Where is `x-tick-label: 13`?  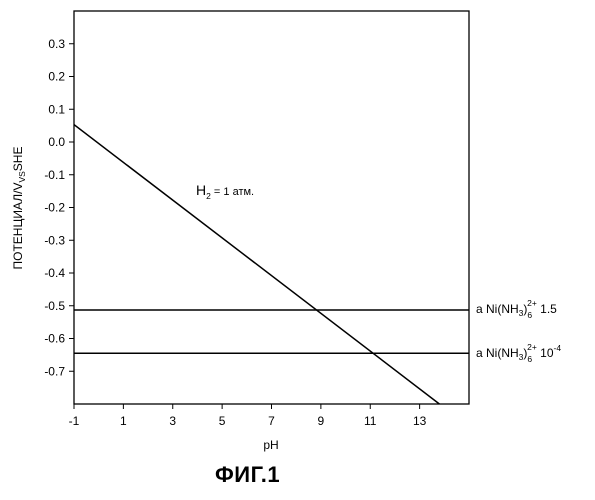
x-tick-label: 13 is located at coordinates (420, 421).